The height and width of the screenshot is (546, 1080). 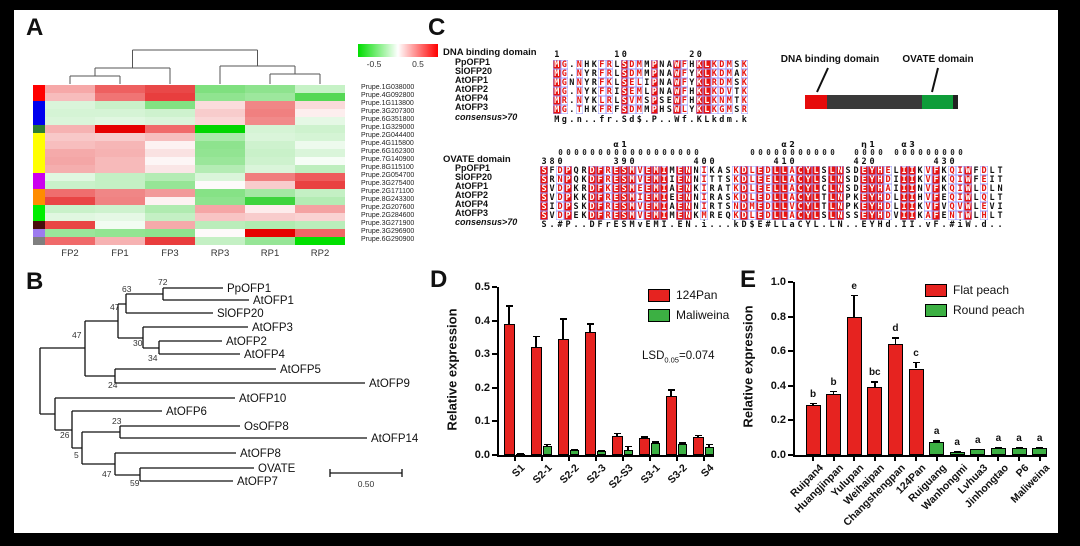 I want to click on dna-domain-segment, so click(x=816, y=102).